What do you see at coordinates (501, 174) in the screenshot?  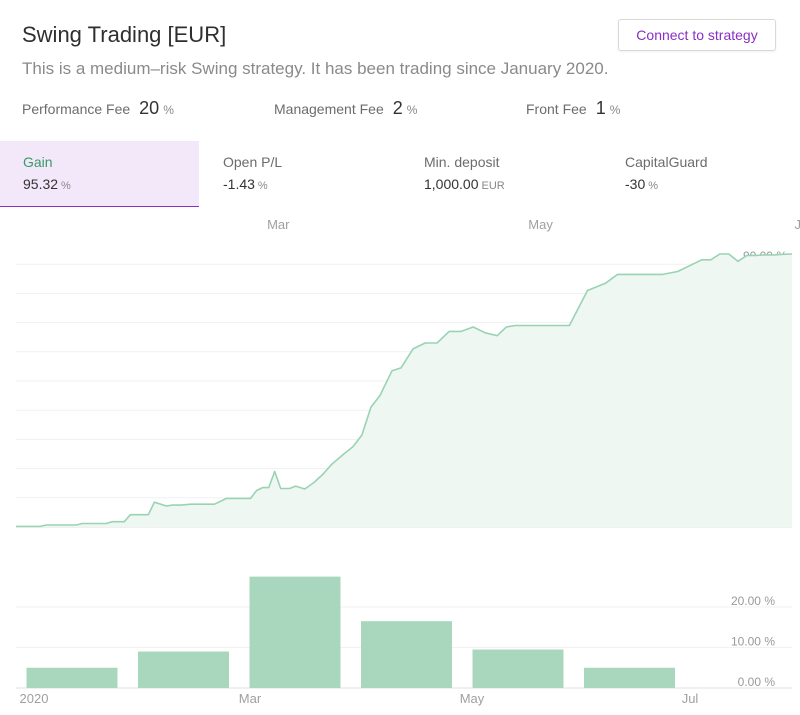 I see `tab-min-deposit: Min. deposit 1,000.00 EUR` at bounding box center [501, 174].